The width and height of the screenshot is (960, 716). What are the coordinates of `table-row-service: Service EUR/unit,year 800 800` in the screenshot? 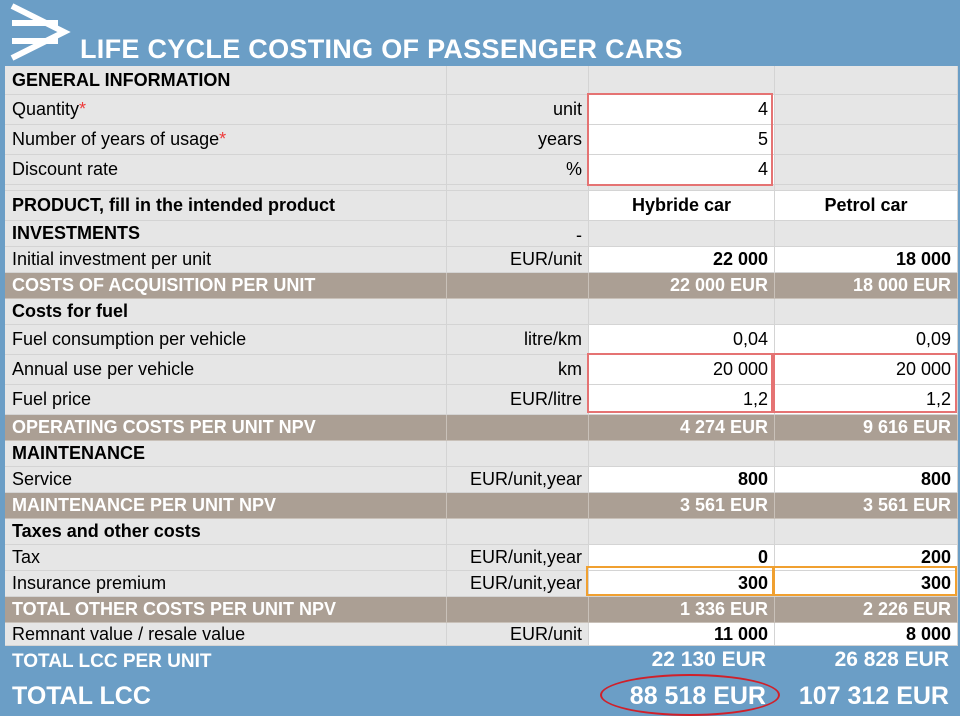 It's located at (481, 480).